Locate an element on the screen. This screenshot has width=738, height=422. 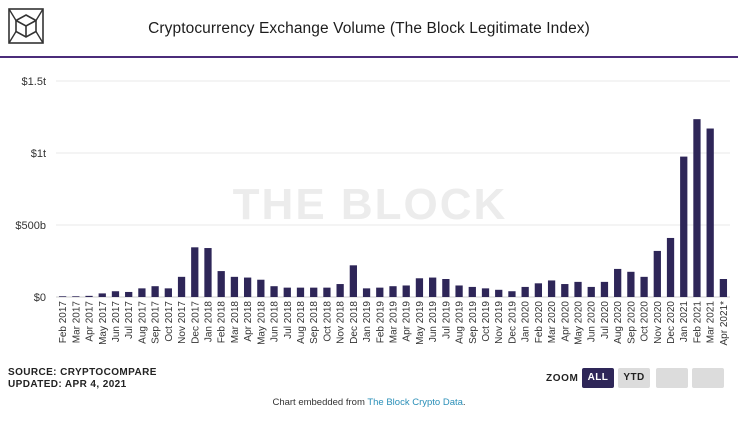
x-tick-label: Sep 2019 is located at coordinates (473, 322).